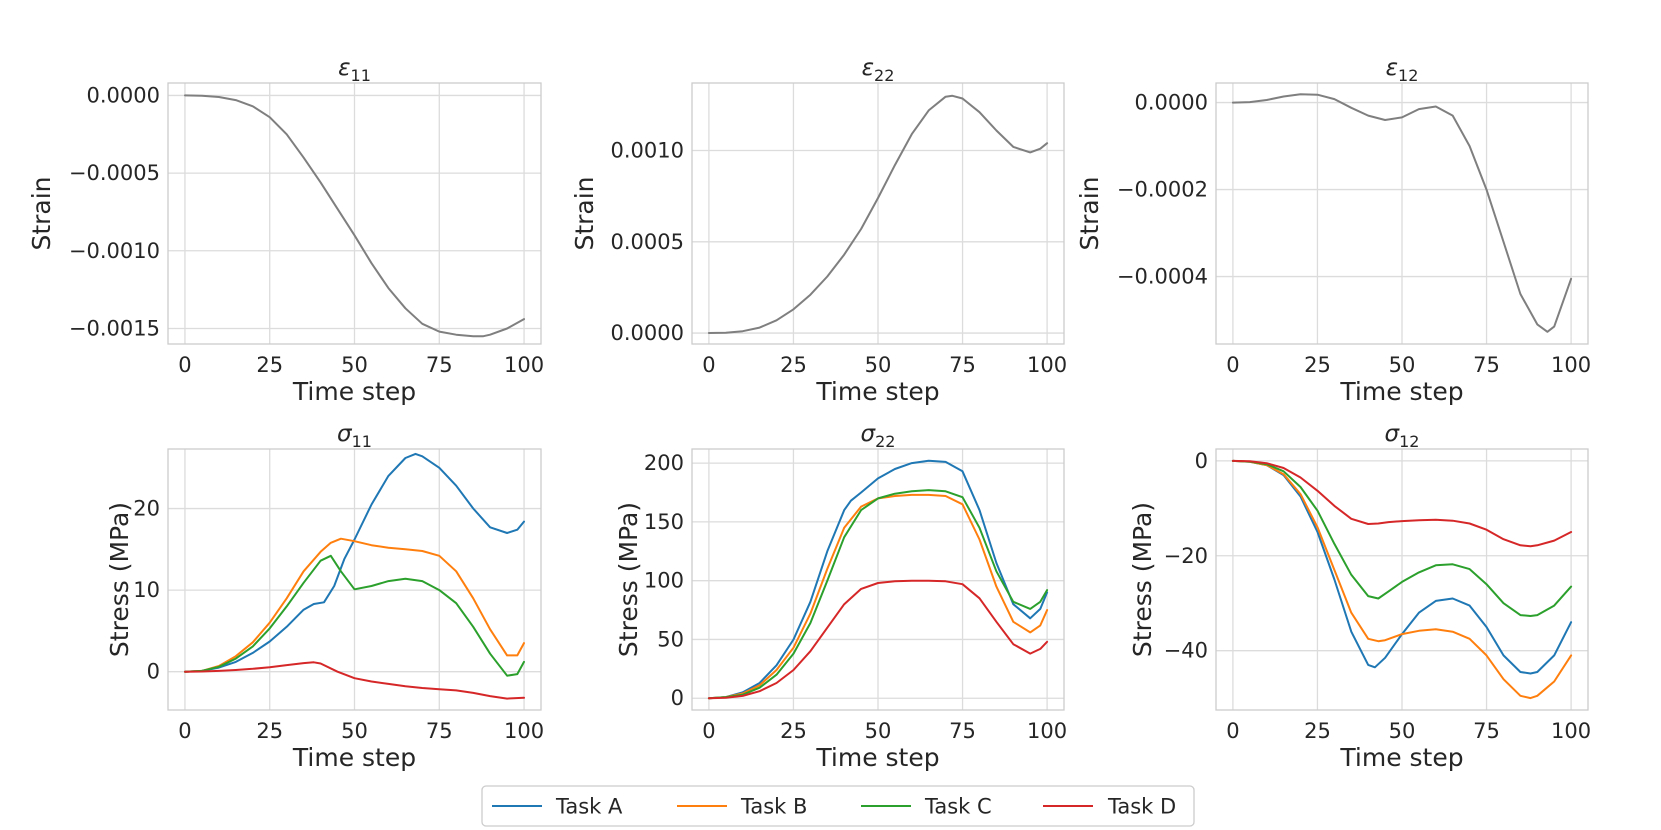 The image size is (1661, 830). I want to click on y-tick-label: 200, so click(664, 463).